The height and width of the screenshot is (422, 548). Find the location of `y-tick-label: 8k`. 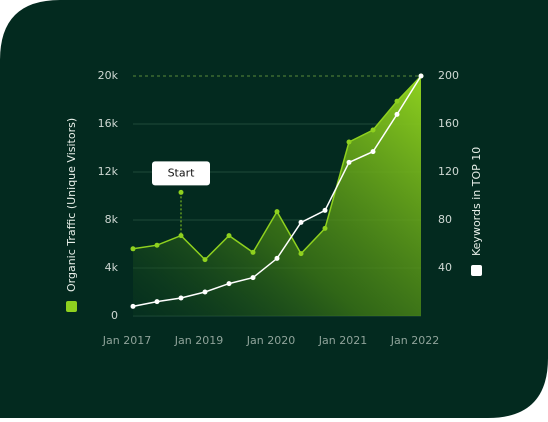

y-tick-label: 8k is located at coordinates (112, 219).